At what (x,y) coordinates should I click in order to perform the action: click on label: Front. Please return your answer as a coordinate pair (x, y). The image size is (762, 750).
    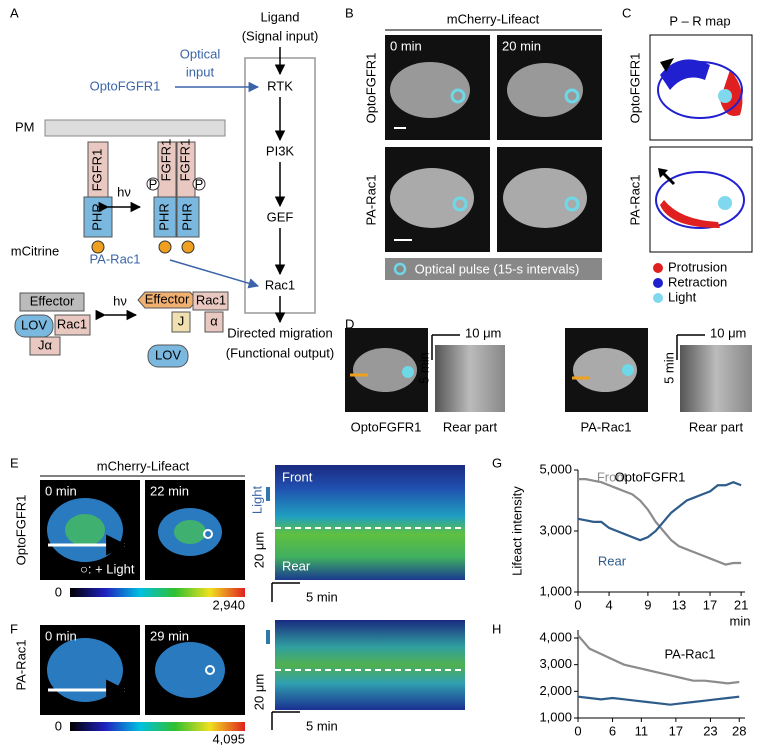
    Looking at the image, I should click on (297, 476).